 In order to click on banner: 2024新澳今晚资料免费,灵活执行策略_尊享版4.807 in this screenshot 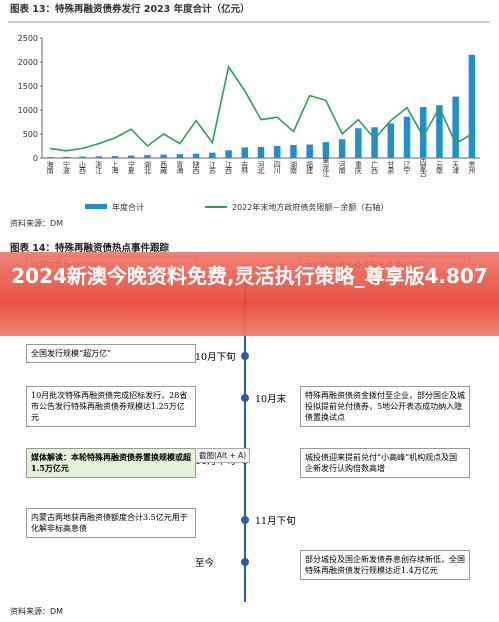, I will do `click(249, 294)`.